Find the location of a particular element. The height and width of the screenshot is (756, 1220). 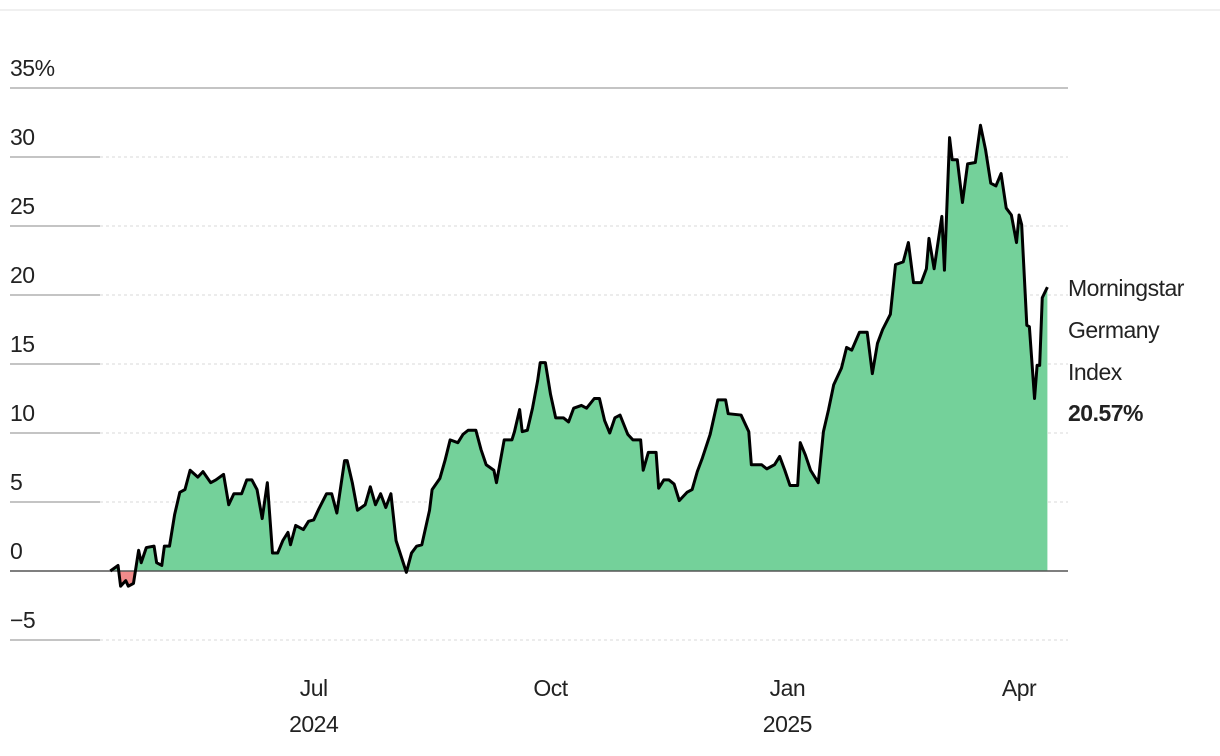

y-tick-label: 20 is located at coordinates (22, 275).